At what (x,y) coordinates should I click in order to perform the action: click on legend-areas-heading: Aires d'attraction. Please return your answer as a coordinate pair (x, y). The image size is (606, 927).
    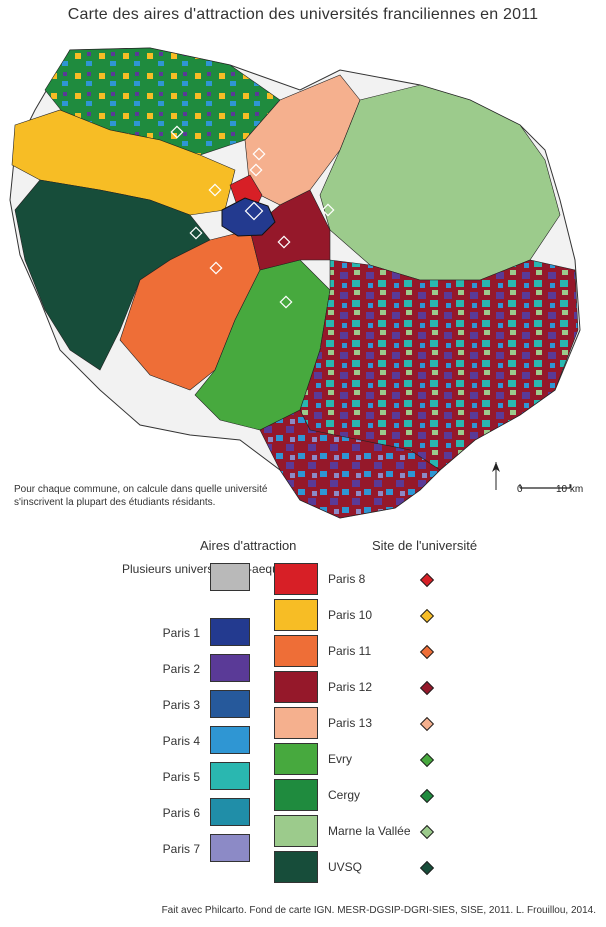
    Looking at the image, I should click on (248, 545).